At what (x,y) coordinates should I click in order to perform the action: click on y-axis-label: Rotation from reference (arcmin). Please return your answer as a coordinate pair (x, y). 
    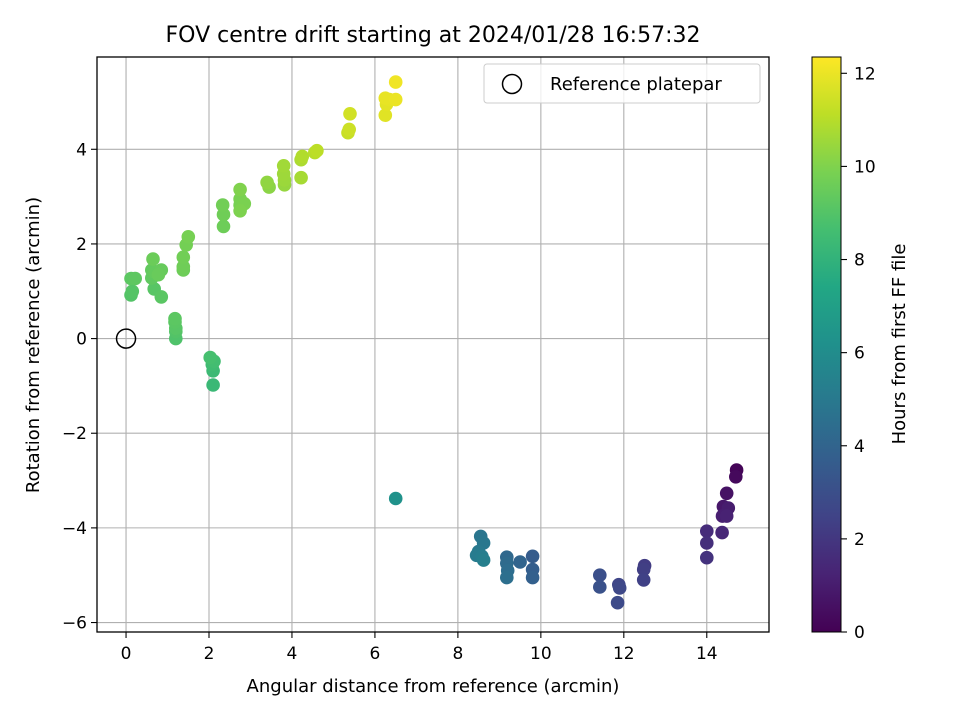
    Looking at the image, I should click on (33, 345).